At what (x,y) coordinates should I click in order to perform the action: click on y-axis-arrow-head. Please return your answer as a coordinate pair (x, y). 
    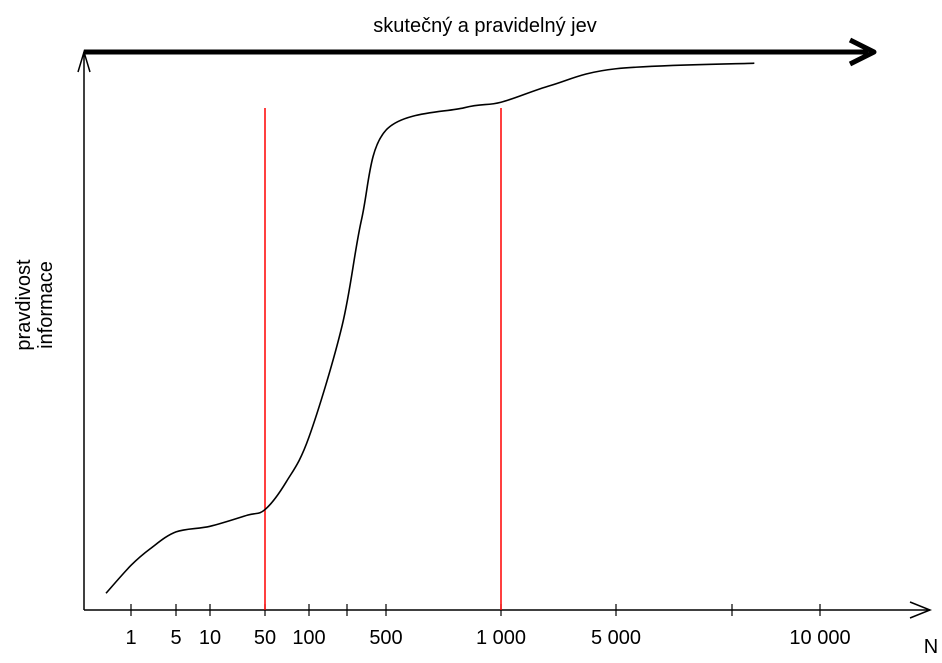
    Looking at the image, I should click on (84, 61).